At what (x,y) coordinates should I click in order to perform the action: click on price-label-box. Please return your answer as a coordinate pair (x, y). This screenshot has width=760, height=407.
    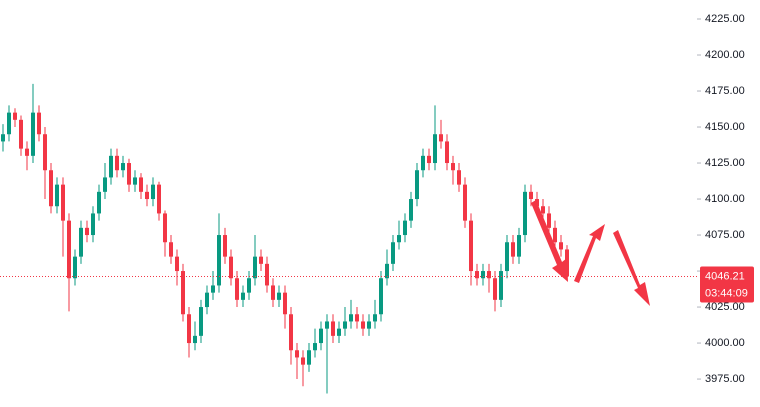
    Looking at the image, I should click on (727, 284).